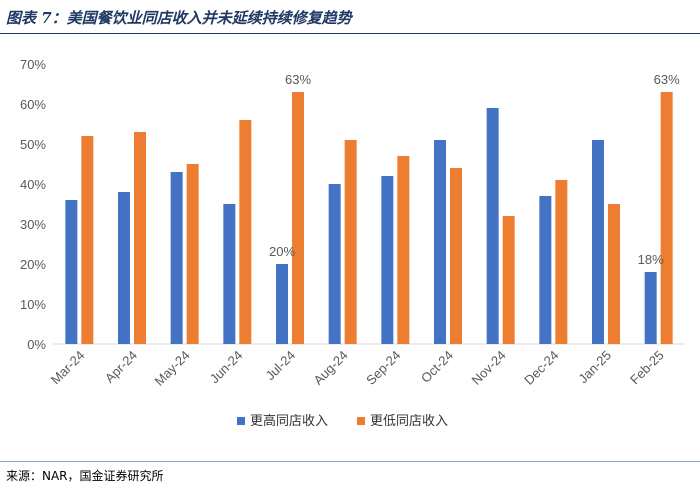 The height and width of the screenshot is (487, 700). I want to click on legend-label-series-2: 更低同店收入, so click(409, 421).